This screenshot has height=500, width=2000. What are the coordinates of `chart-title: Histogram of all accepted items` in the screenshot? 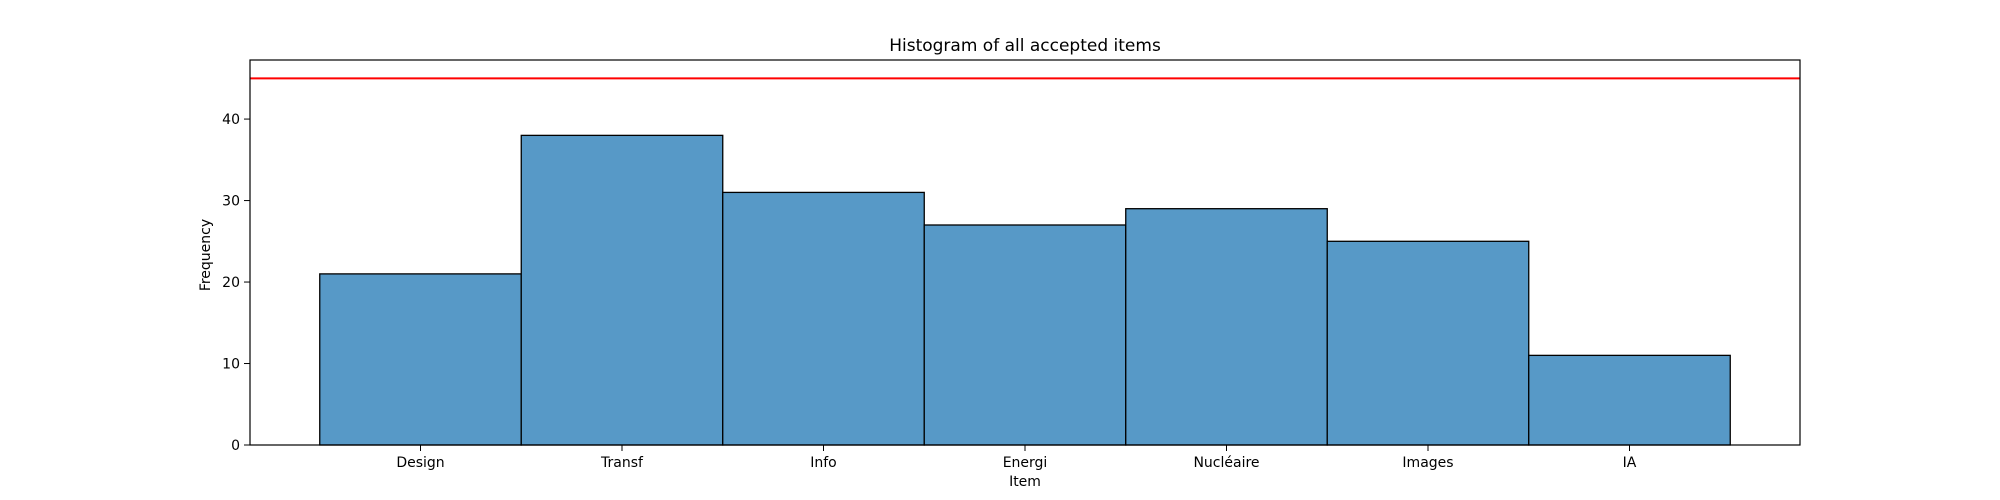 It's located at (1025, 46).